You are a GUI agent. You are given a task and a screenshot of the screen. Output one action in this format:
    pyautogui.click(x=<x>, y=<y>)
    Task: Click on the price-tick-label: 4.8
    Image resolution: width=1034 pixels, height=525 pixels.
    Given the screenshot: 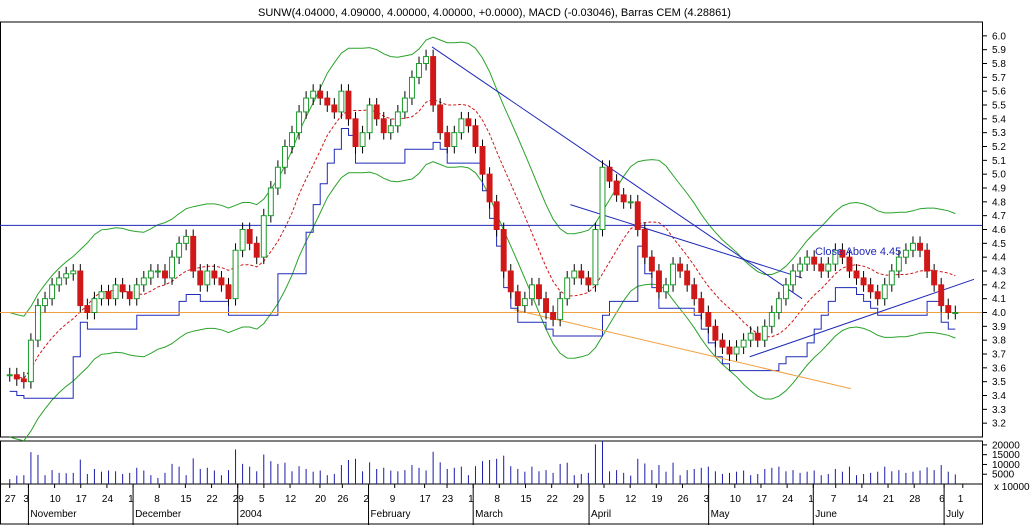 What is the action you would take?
    pyautogui.click(x=999, y=202)
    